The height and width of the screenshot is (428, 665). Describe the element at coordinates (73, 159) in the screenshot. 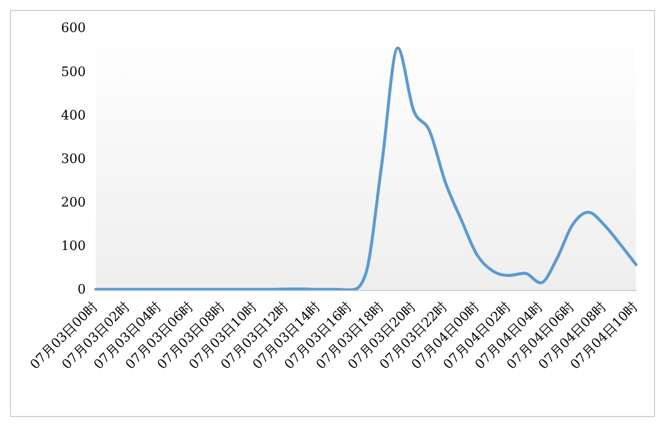

I see `y-tick-label: 300` at that location.